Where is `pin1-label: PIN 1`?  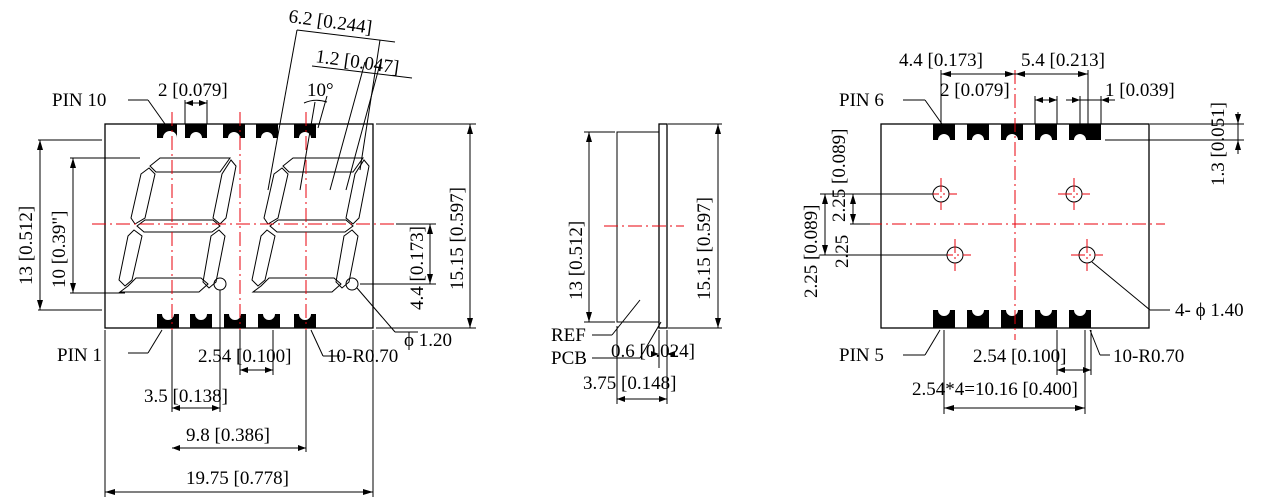 pin1-label: PIN 1 is located at coordinates (79, 355).